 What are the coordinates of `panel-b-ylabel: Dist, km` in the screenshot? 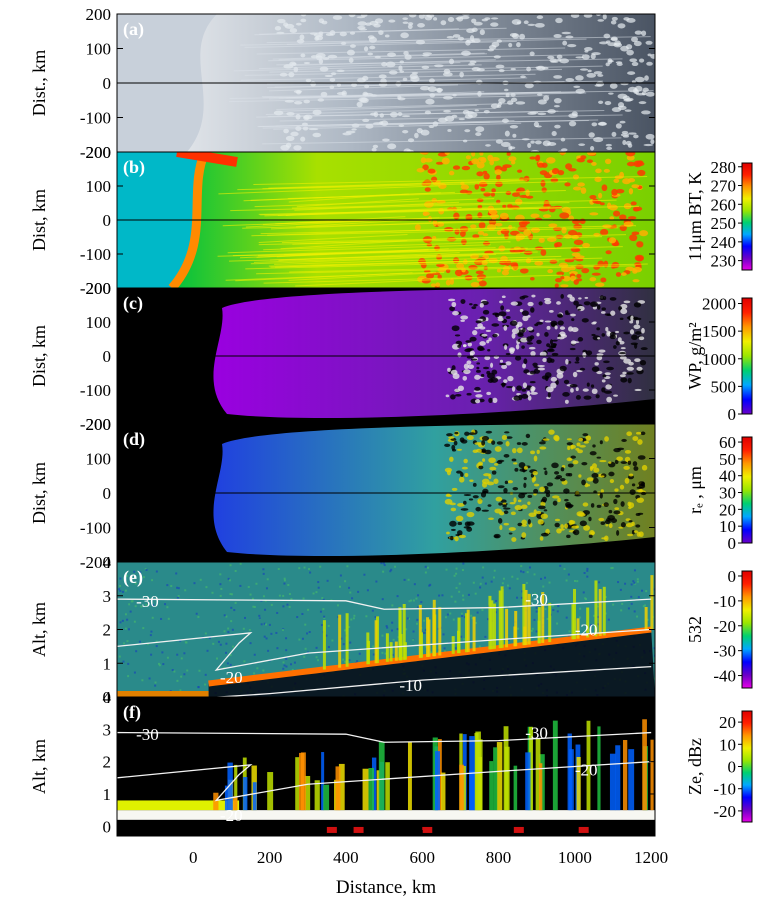 It's located at (39, 220).